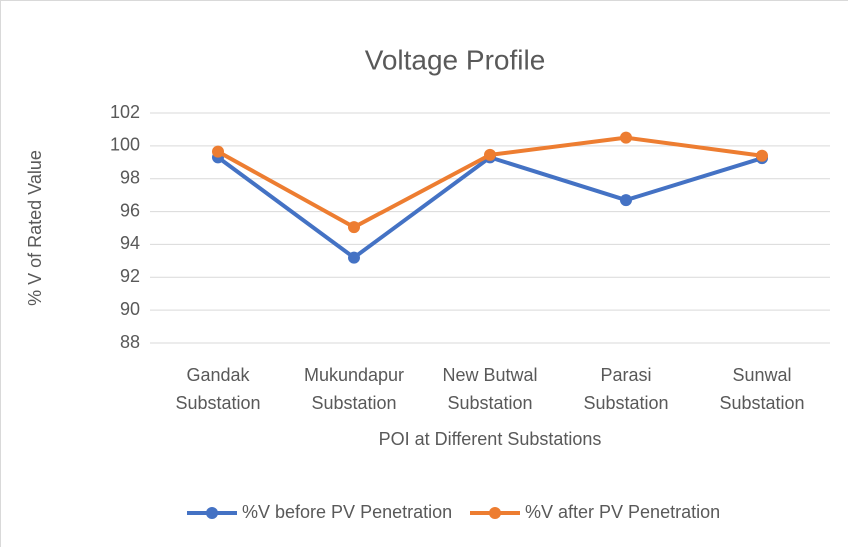  What do you see at coordinates (35, 228) in the screenshot?
I see `y-axis-label: % V of Rated Value` at bounding box center [35, 228].